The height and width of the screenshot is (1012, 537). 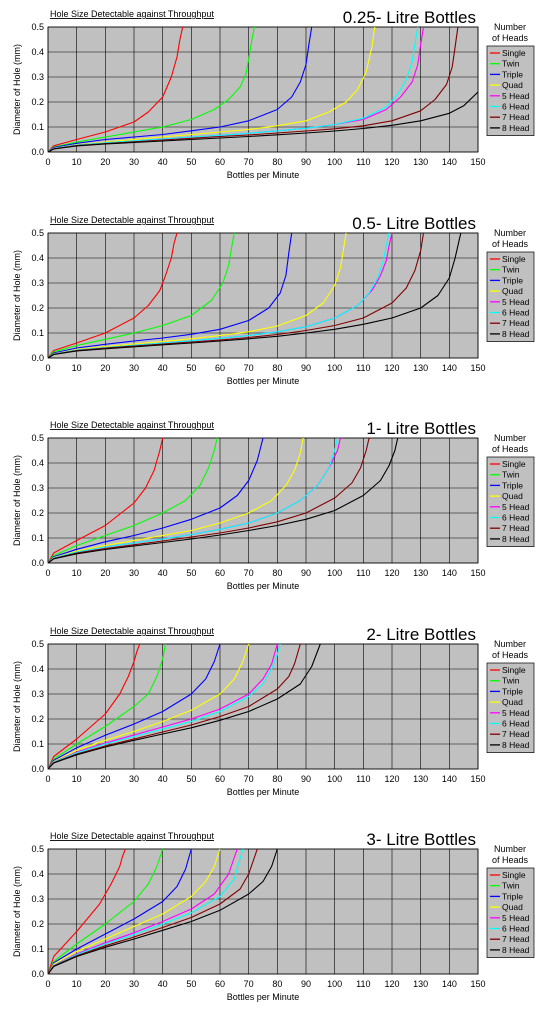 I want to click on chart-title: 3- Litre Bottles, so click(x=421, y=839).